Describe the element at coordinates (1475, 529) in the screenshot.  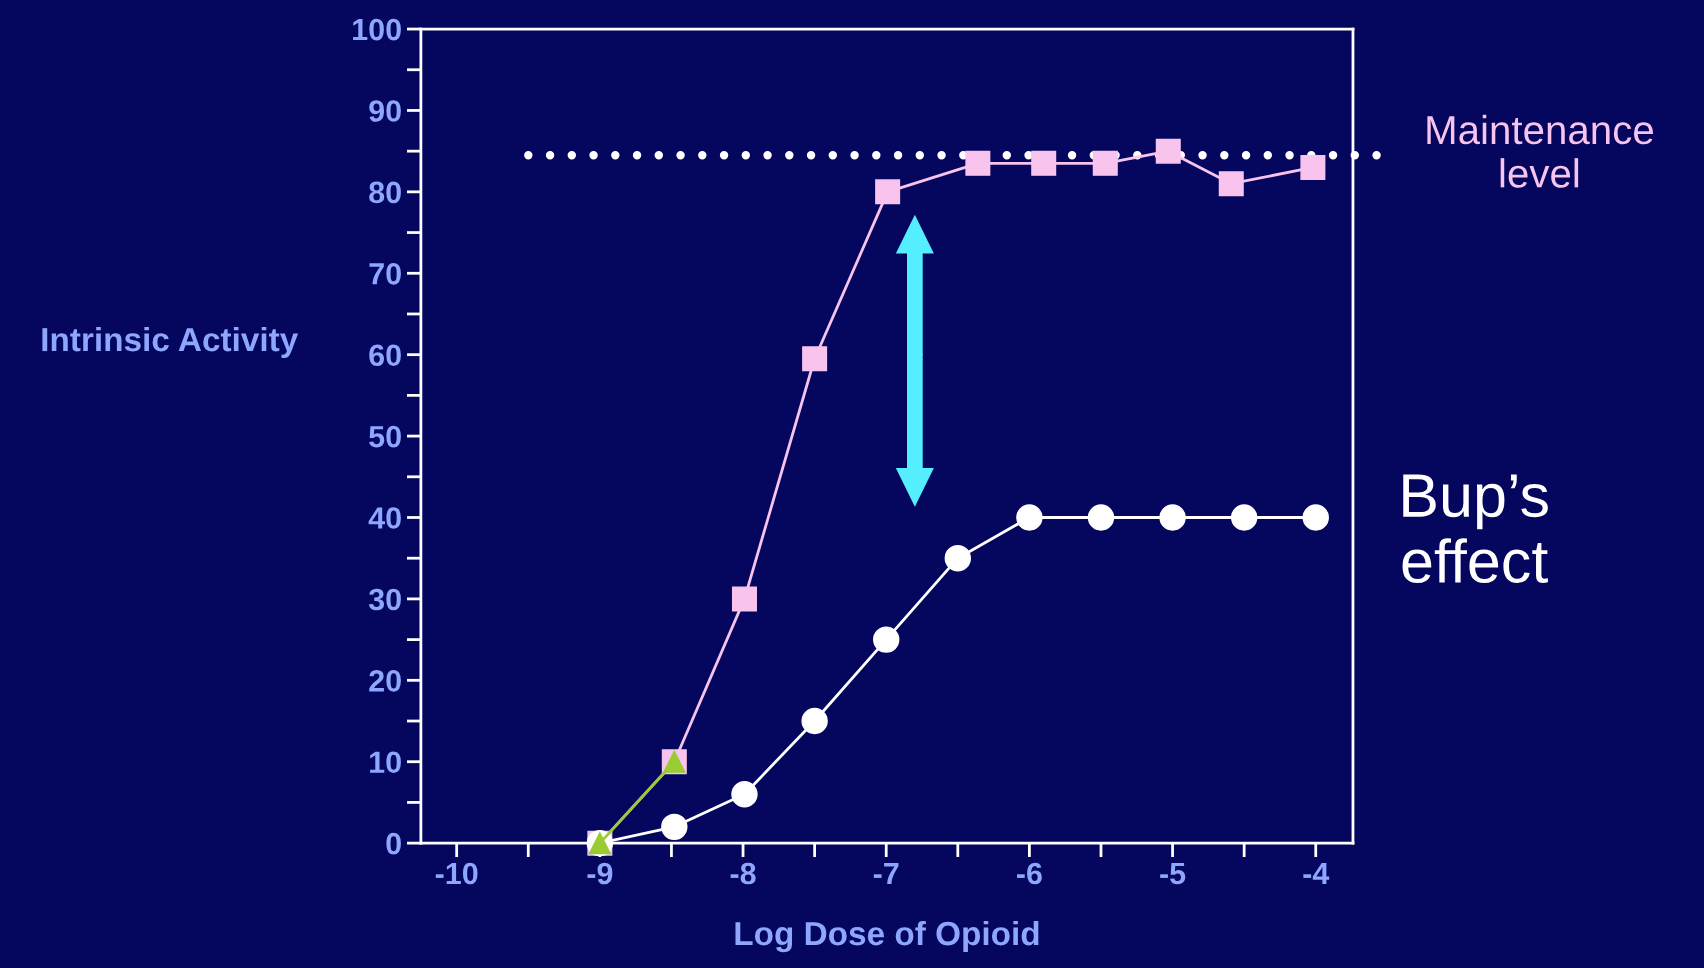
I see `text: Bup’s effect` at that location.